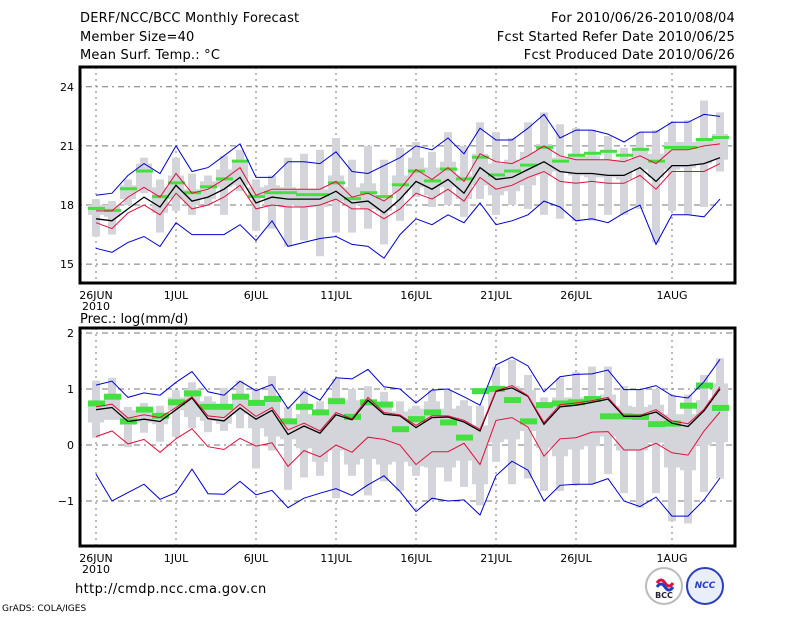 The width and height of the screenshot is (800, 618). What do you see at coordinates (67, 87) in the screenshot?
I see `y-tick-label: 24` at bounding box center [67, 87].